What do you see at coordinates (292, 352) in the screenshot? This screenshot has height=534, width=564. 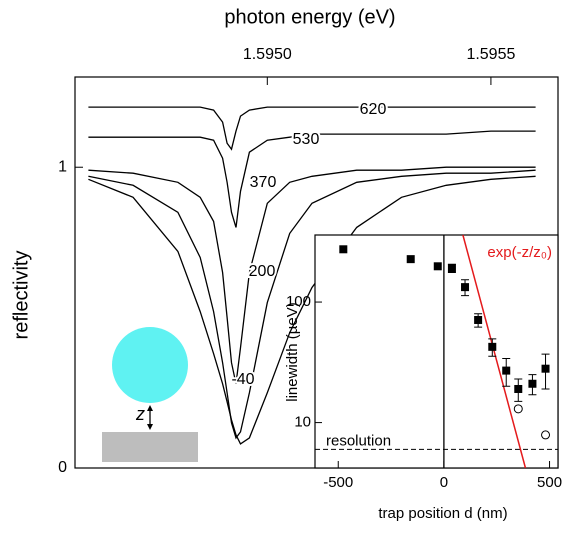 I see `inset-y-title: linewidth (µeV)` at bounding box center [292, 352].